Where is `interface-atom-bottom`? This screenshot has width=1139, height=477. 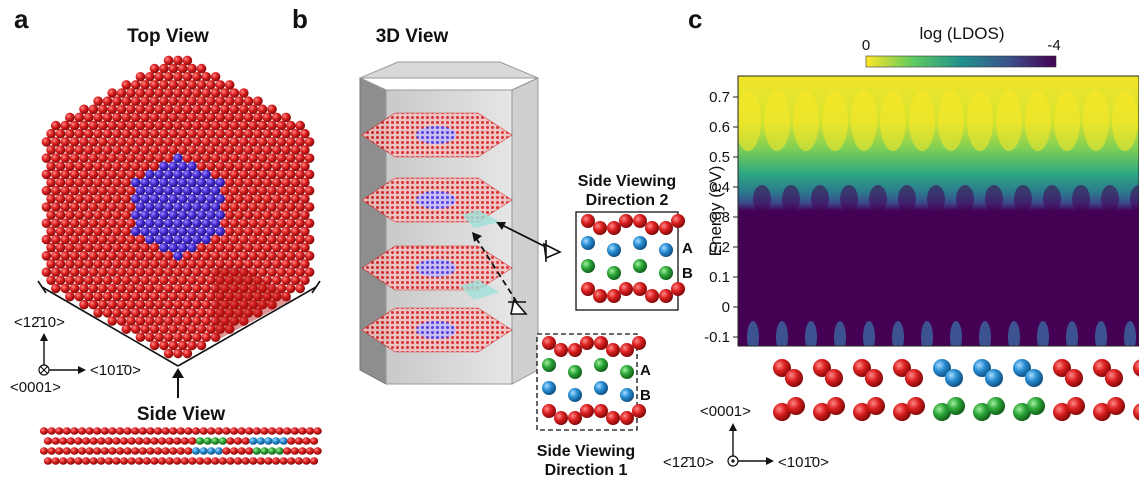 interface-atom-bottom is located at coordinates (982, 412).